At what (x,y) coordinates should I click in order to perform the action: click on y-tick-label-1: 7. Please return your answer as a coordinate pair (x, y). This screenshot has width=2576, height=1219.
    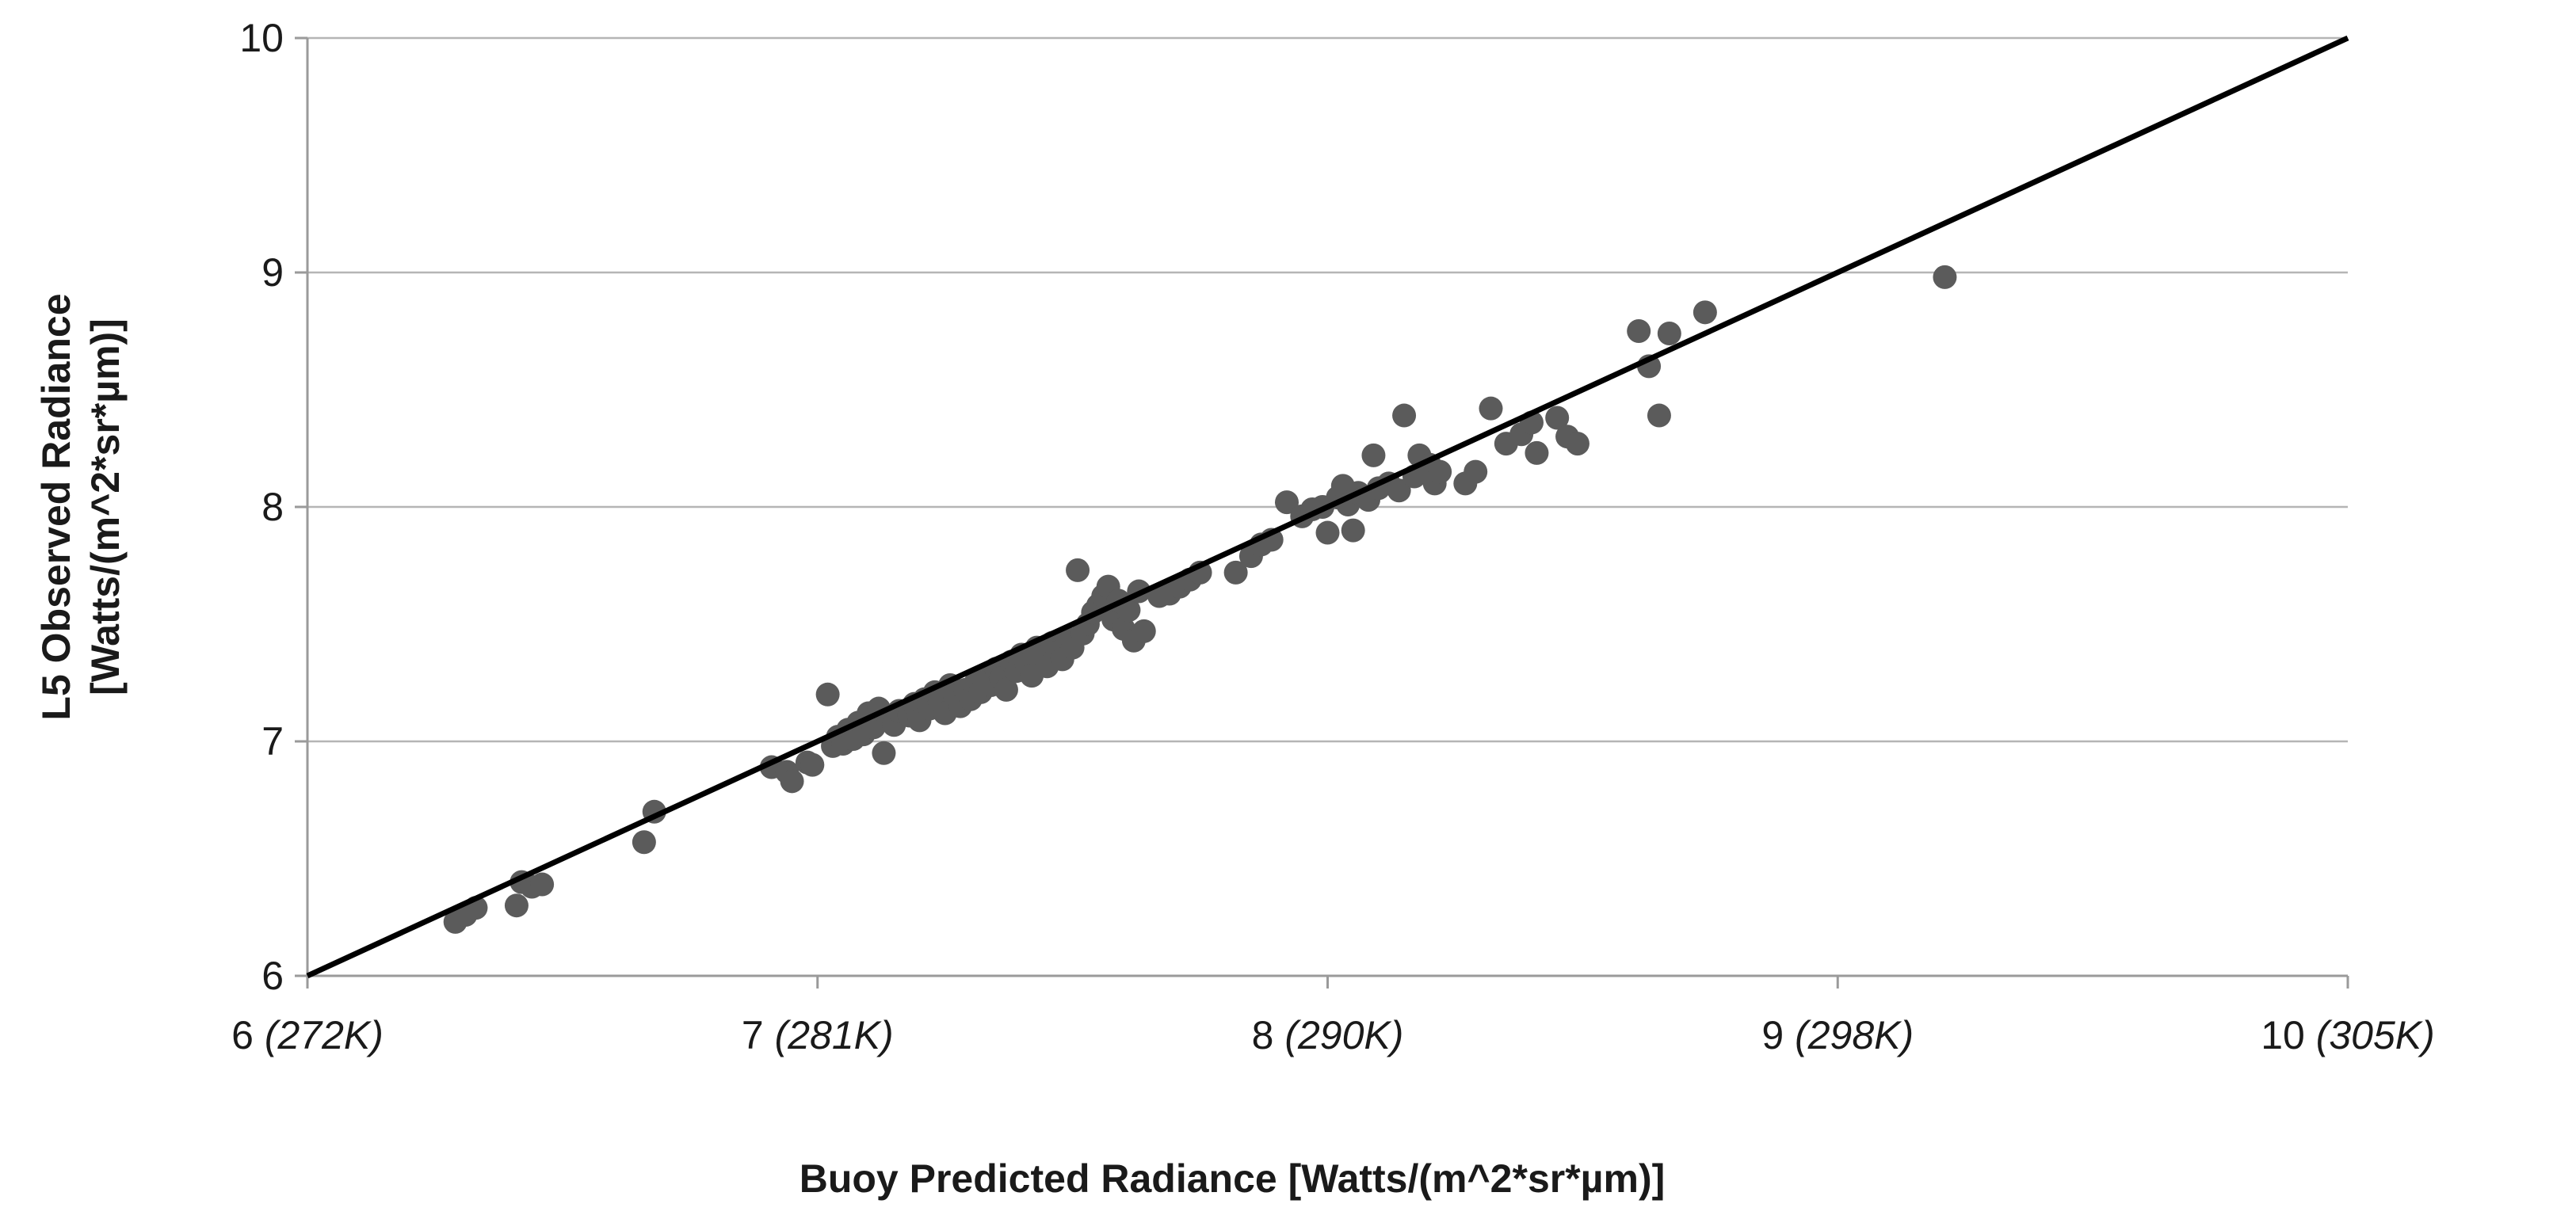
    Looking at the image, I should click on (272, 742).